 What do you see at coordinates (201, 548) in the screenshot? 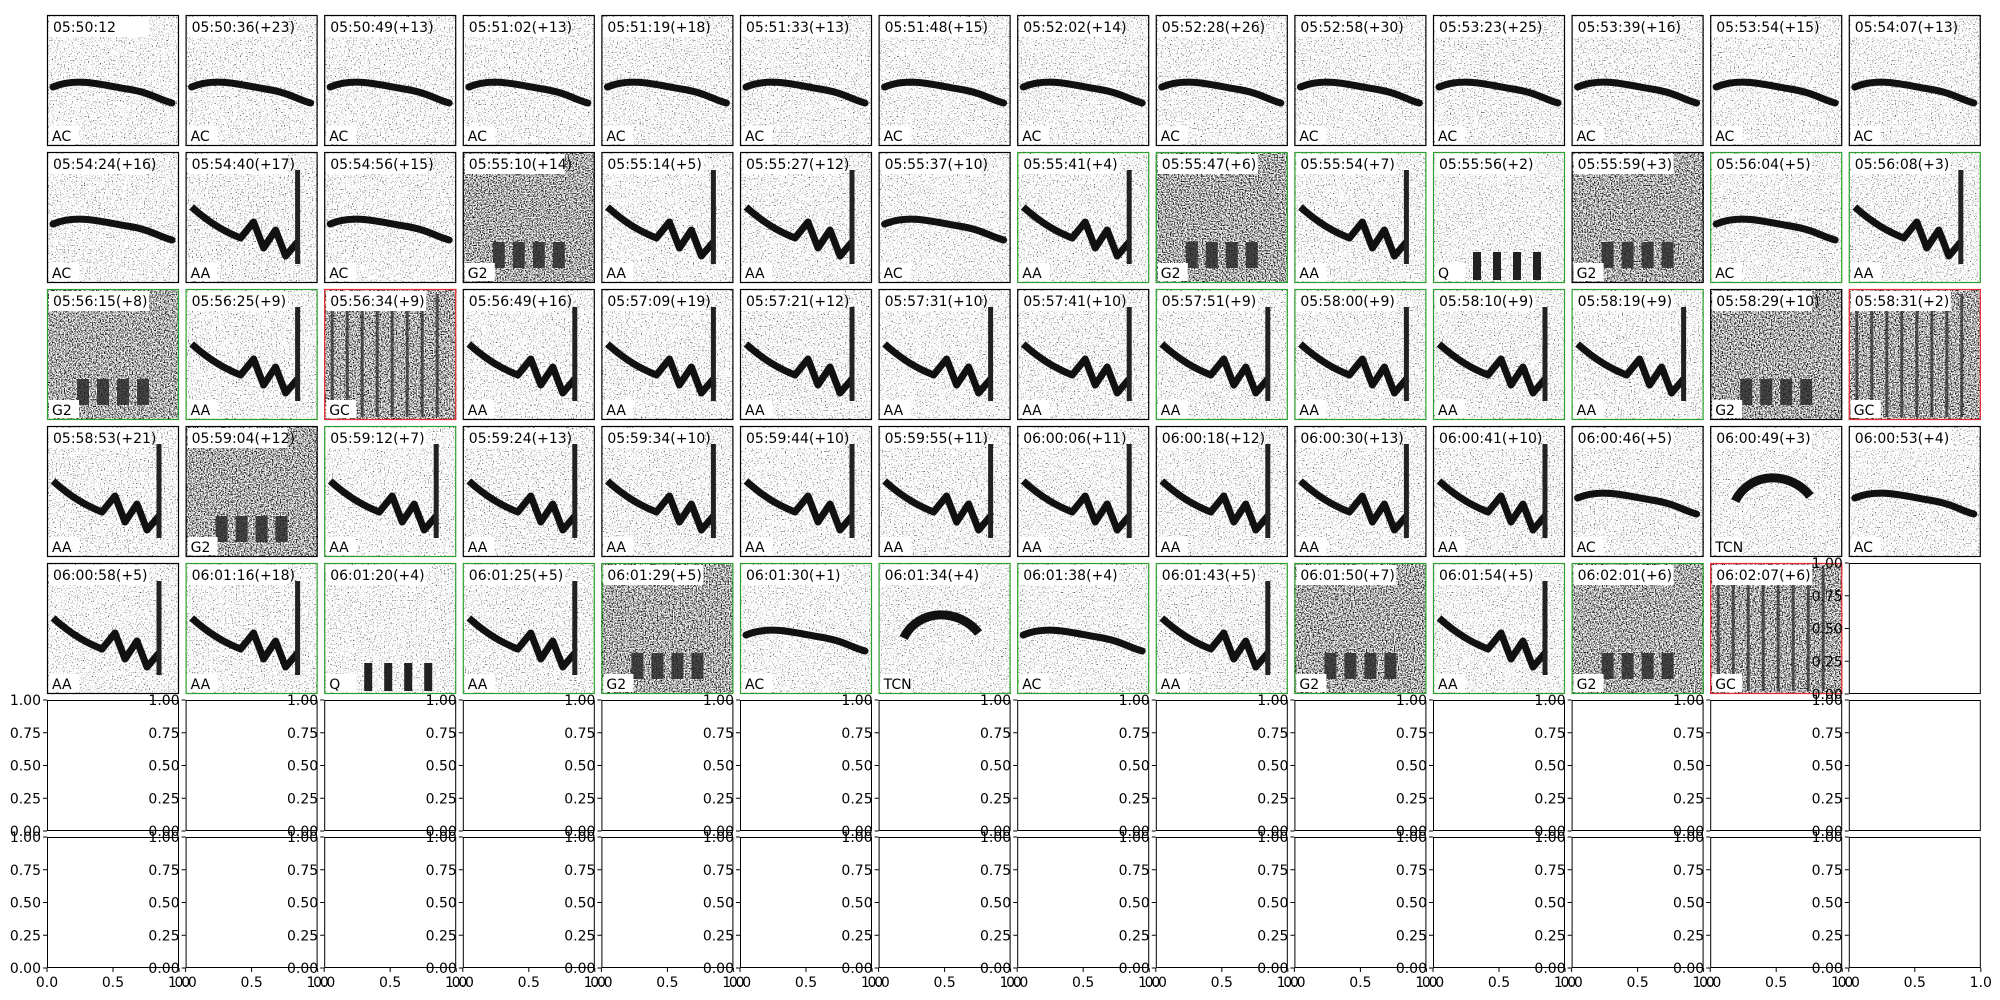
I see `class-label: G2` at bounding box center [201, 548].